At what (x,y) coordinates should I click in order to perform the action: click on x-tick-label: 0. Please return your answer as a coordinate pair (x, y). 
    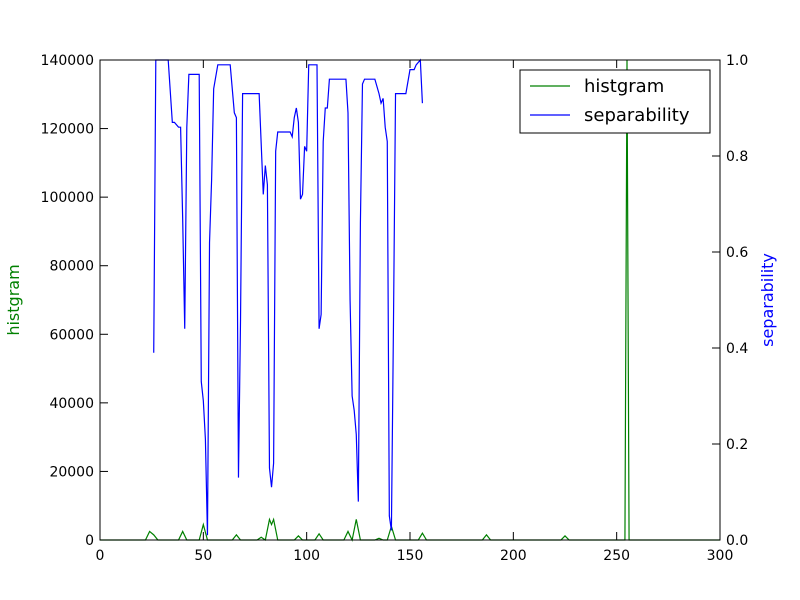
    Looking at the image, I should click on (100, 556).